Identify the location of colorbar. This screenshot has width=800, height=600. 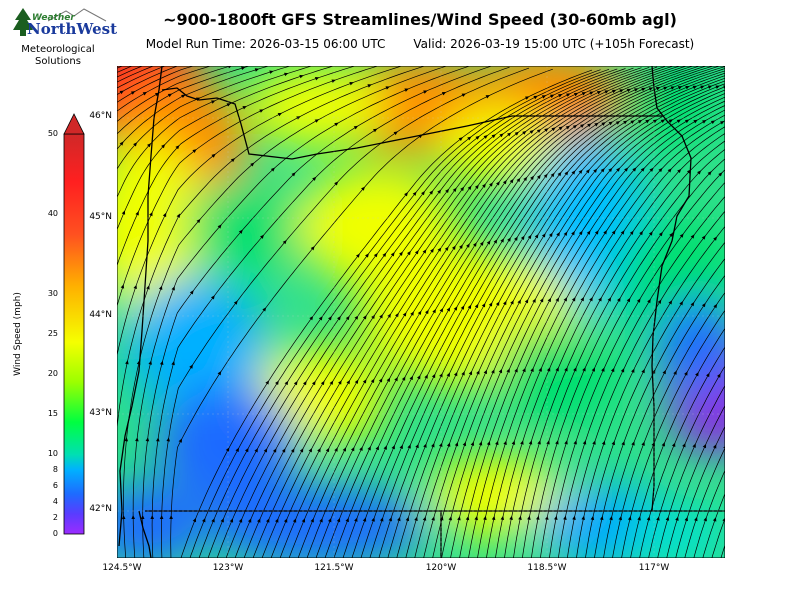
(74, 324).